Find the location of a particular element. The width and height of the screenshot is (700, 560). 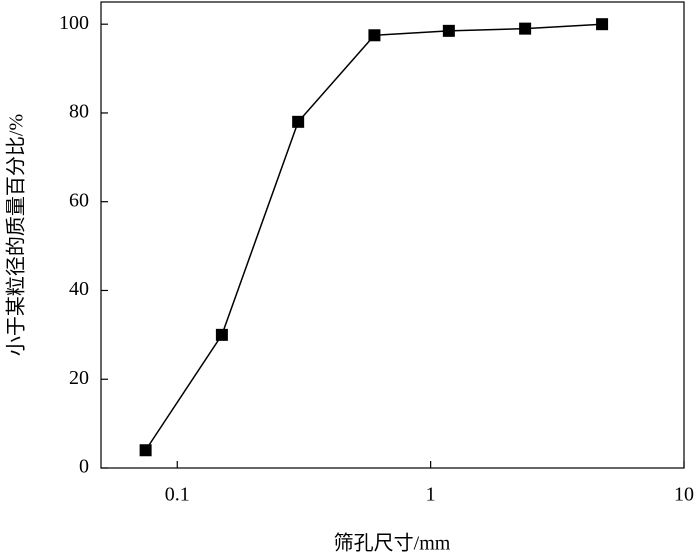

x-tick-label: 0.1 is located at coordinates (177, 495).